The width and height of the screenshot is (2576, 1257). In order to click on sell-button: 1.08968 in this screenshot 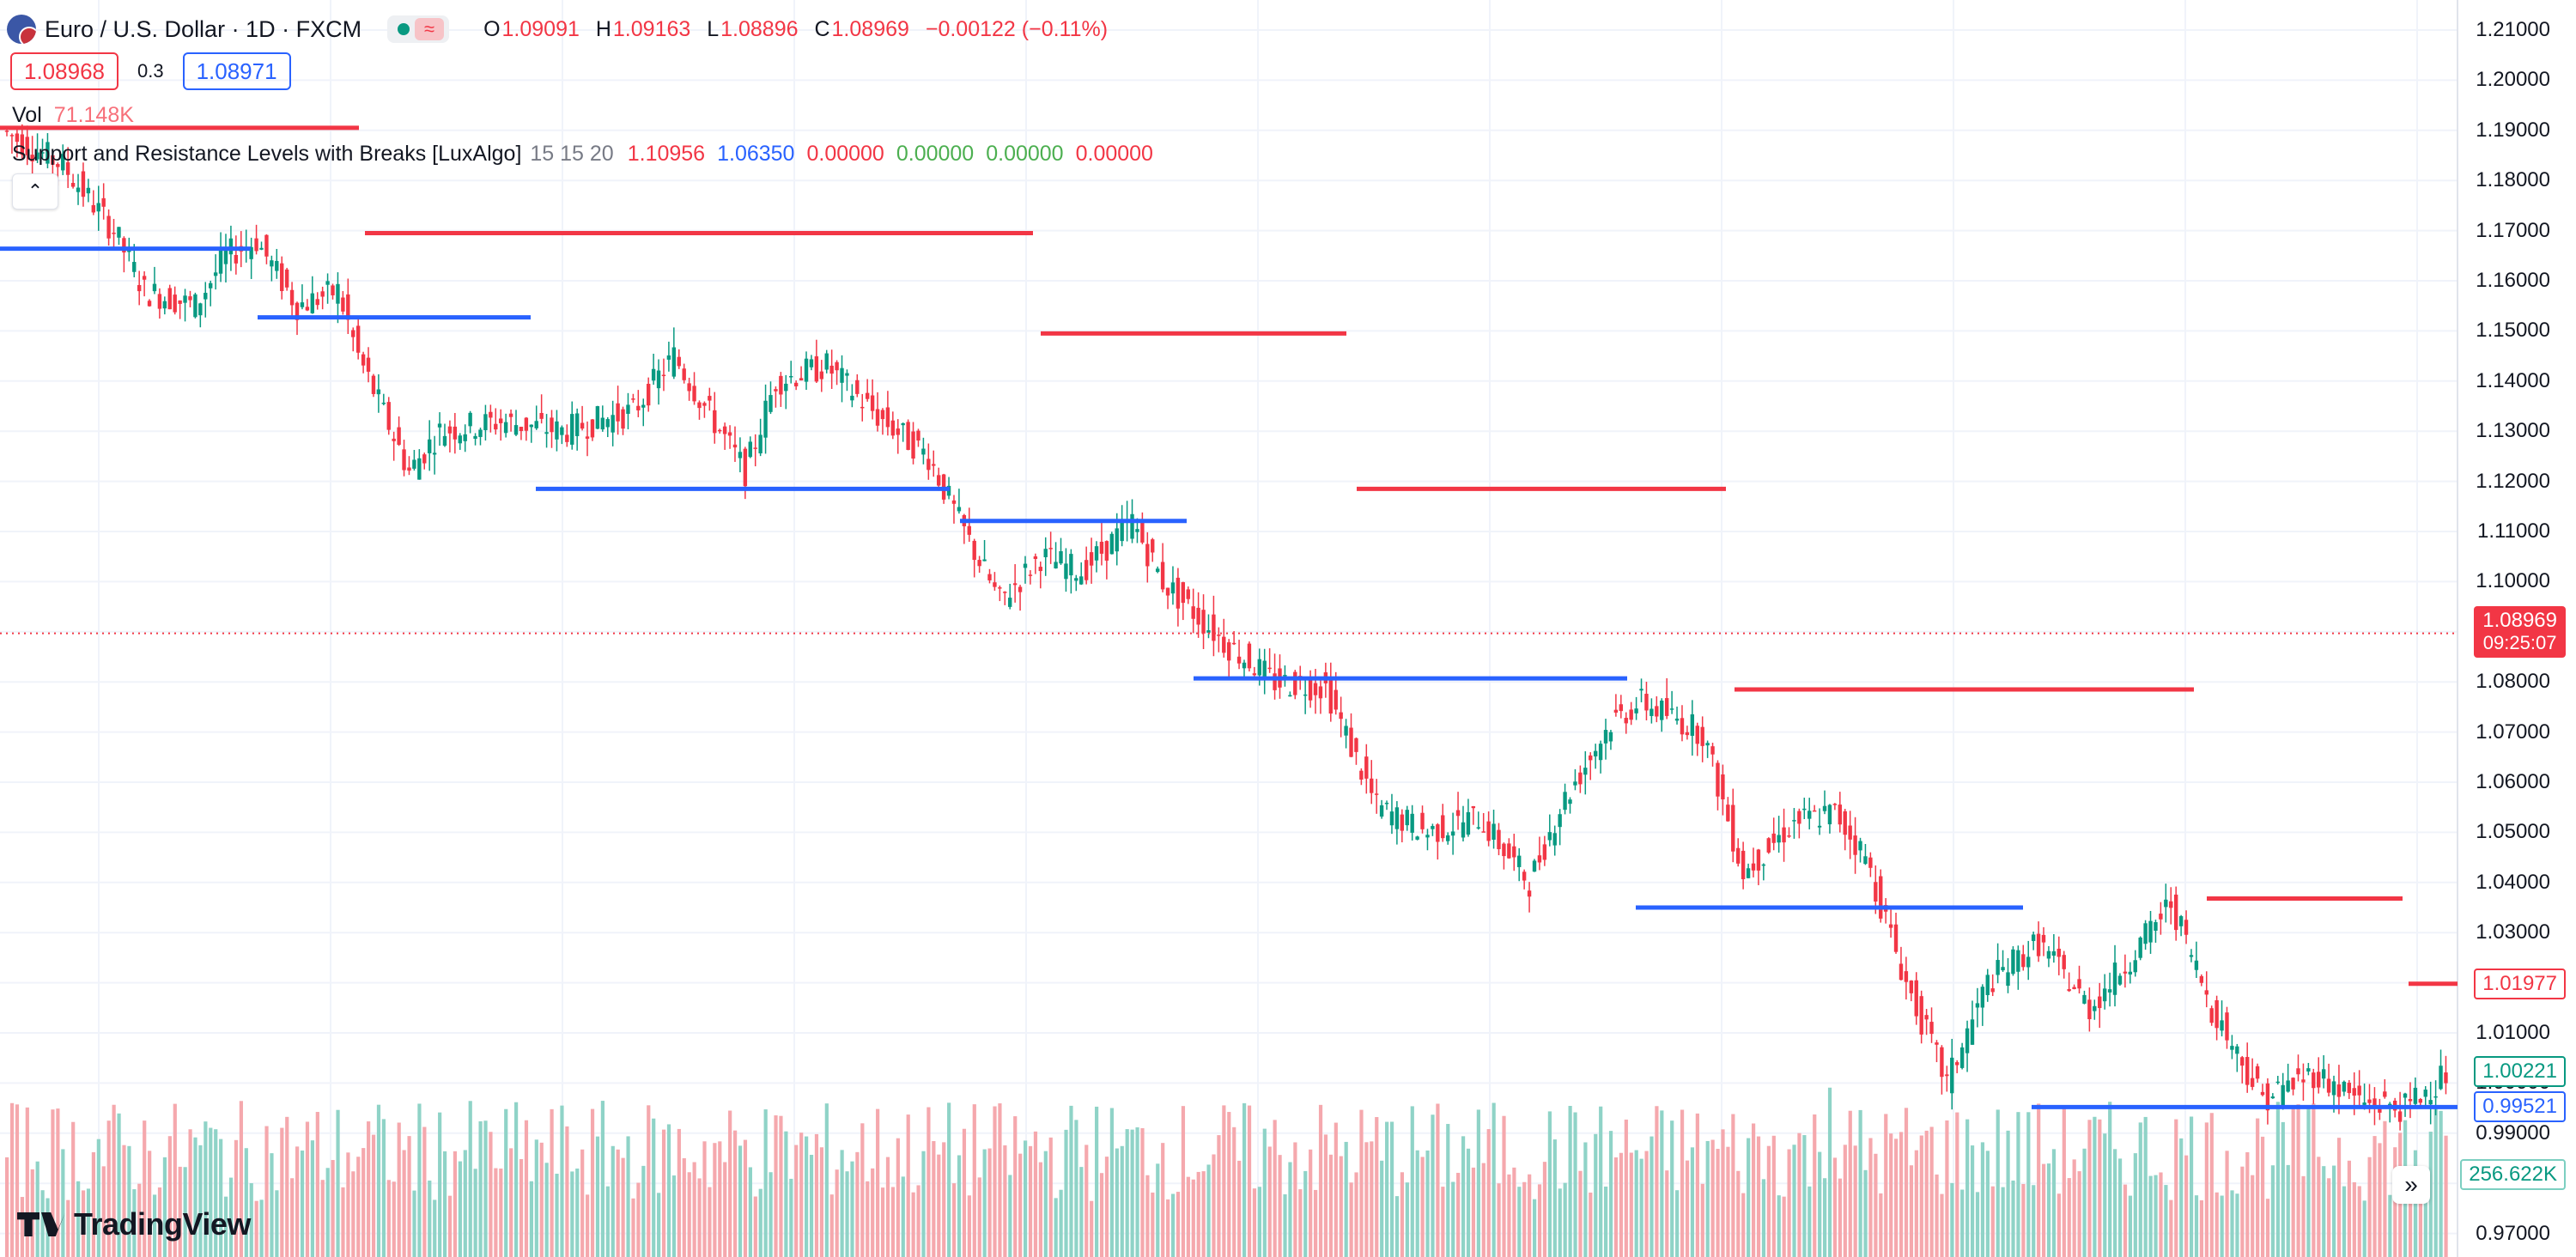, I will do `click(64, 71)`.